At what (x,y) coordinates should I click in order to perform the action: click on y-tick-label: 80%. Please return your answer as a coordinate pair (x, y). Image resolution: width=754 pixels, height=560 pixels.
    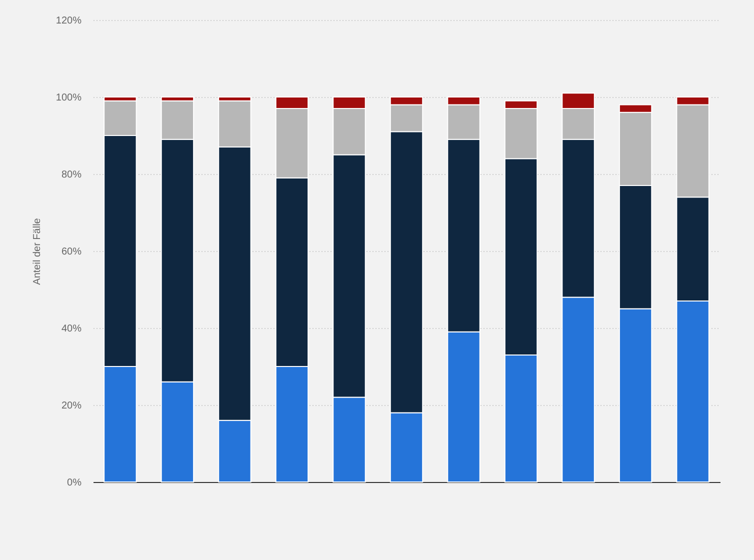
    Looking at the image, I should click on (71, 175).